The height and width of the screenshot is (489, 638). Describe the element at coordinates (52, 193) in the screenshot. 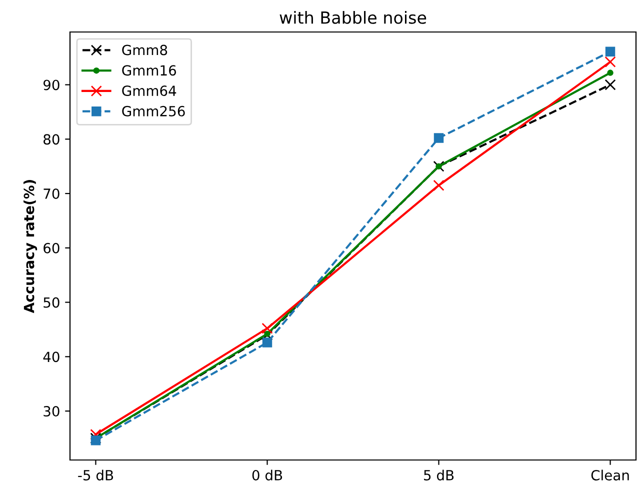

I see `y-tick-label: 70` at that location.